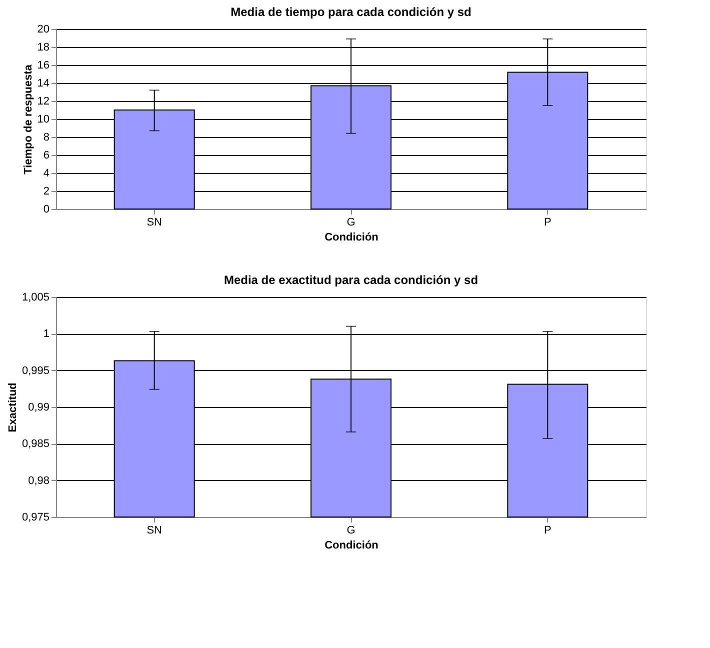 This screenshot has height=648, width=710. Describe the element at coordinates (43, 30) in the screenshot. I see `y-tick-label: 20` at that location.